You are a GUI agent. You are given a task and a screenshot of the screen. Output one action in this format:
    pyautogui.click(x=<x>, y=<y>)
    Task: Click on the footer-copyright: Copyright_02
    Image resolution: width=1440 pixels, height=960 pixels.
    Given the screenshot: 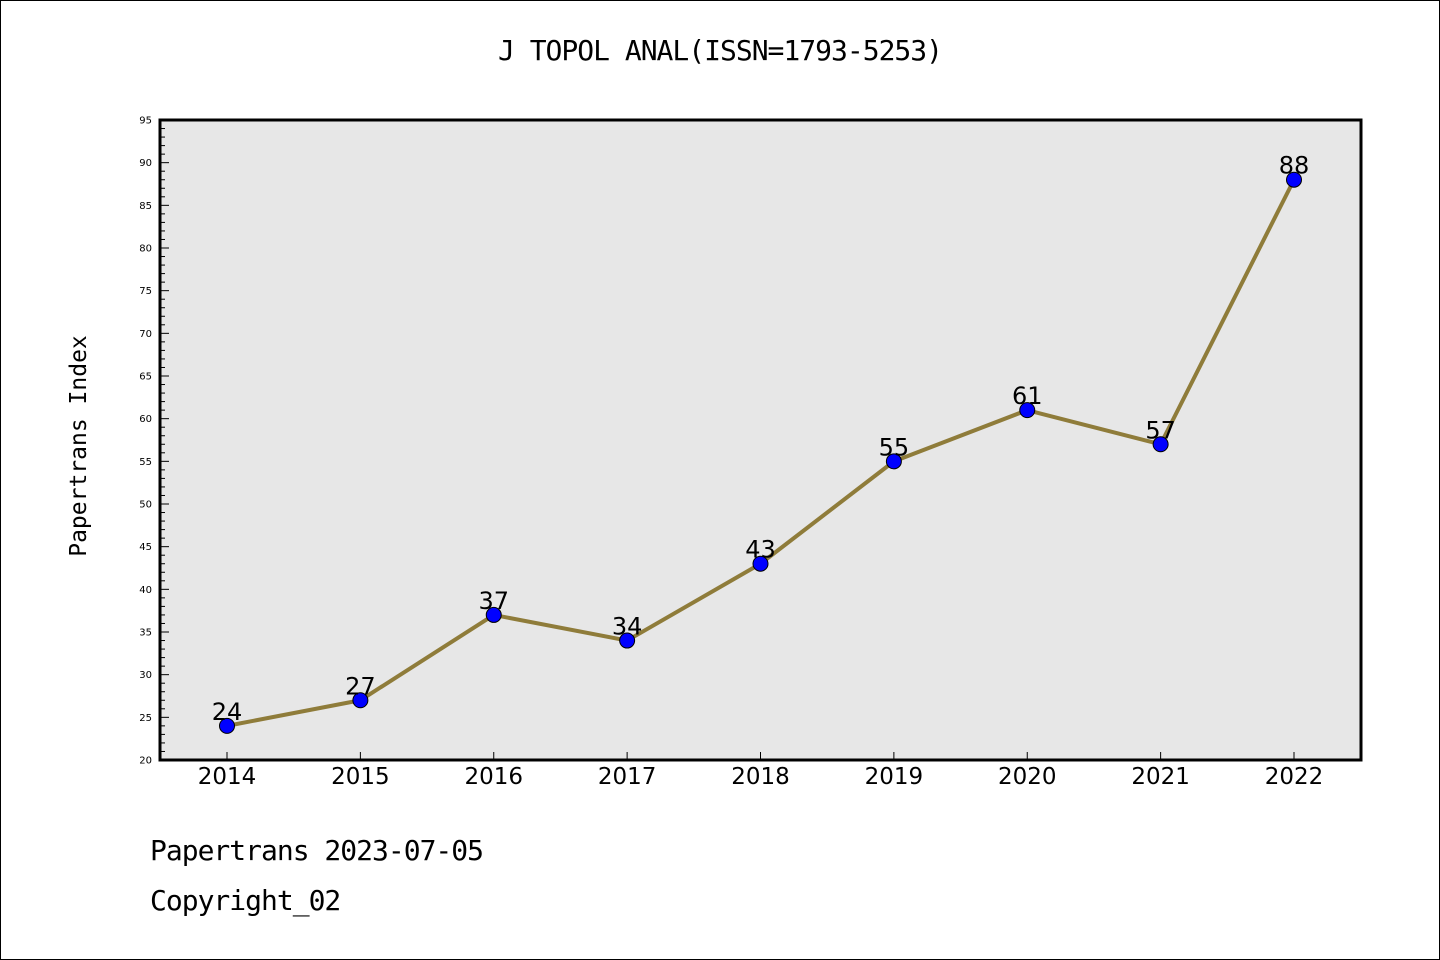 What is the action you would take?
    pyautogui.click(x=245, y=900)
    